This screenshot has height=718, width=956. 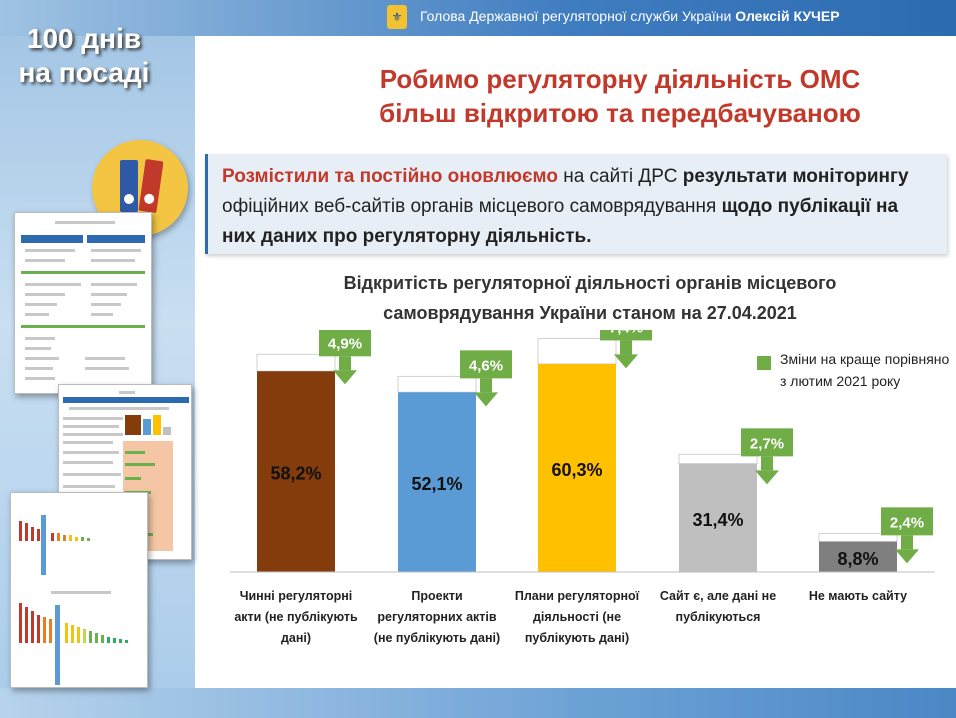 I want to click on change-arrow-3: 7,4%, so click(x=626, y=349).